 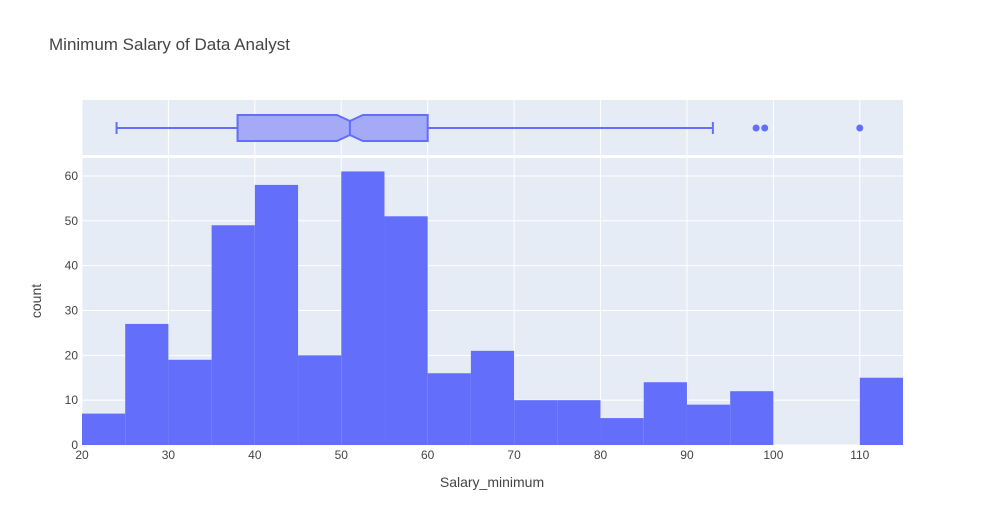 What do you see at coordinates (332, 128) in the screenshot?
I see `box-body` at bounding box center [332, 128].